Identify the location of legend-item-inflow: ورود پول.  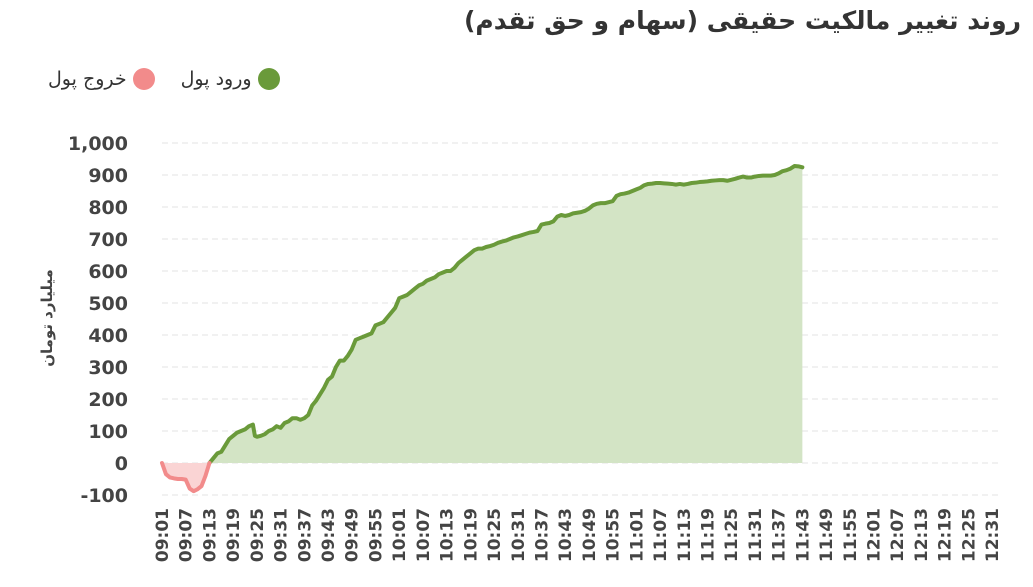
(230, 79).